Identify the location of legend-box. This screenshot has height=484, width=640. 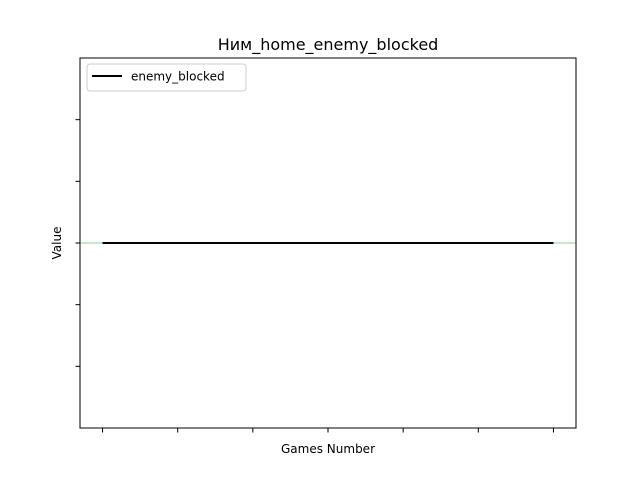
(166, 77).